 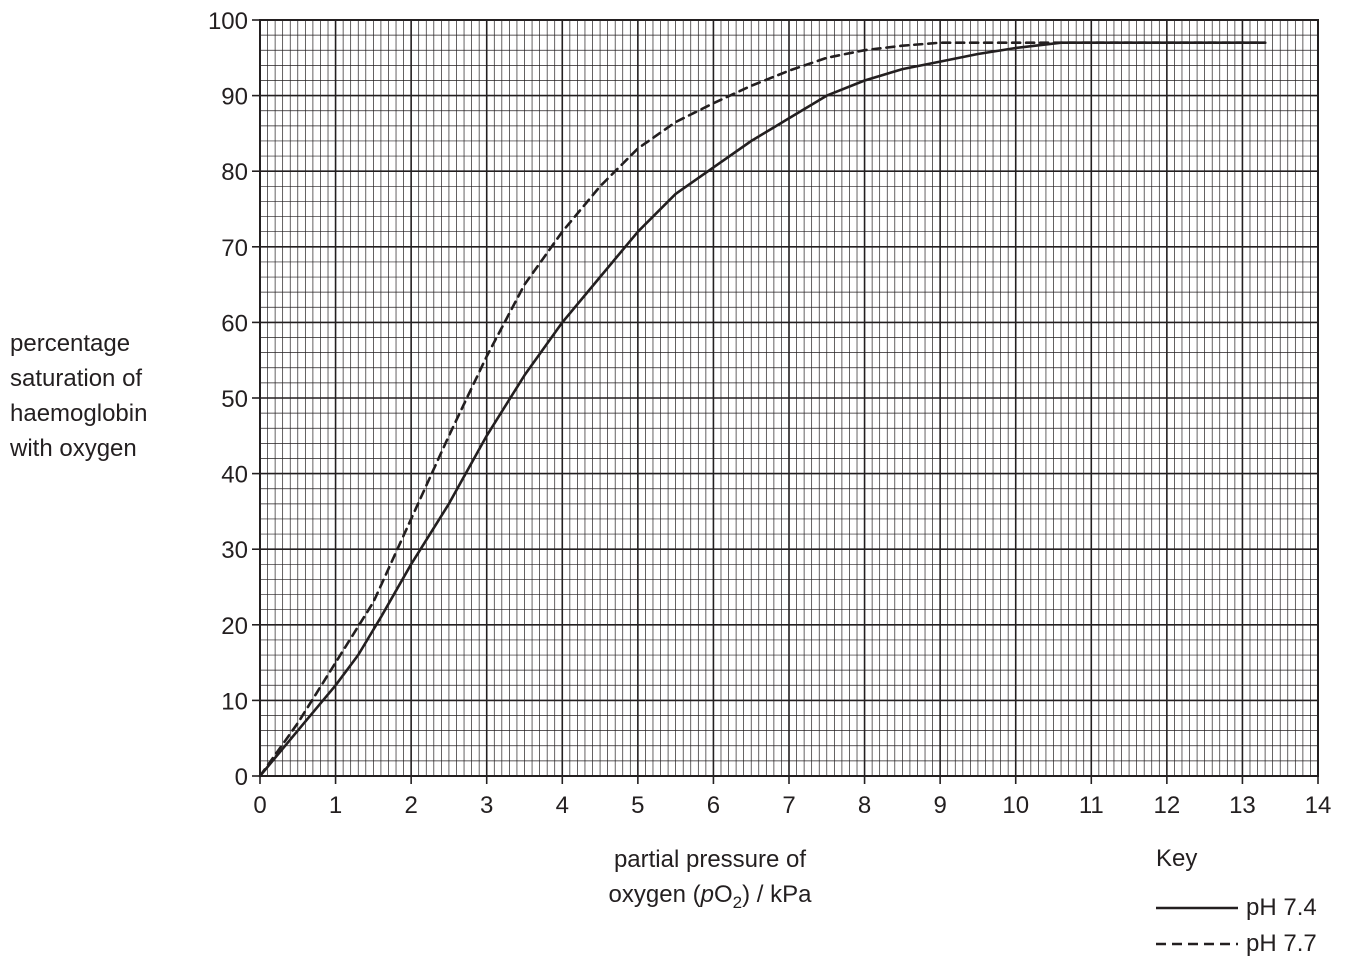 I want to click on x-tick-label: 10, so click(x=1015, y=805).